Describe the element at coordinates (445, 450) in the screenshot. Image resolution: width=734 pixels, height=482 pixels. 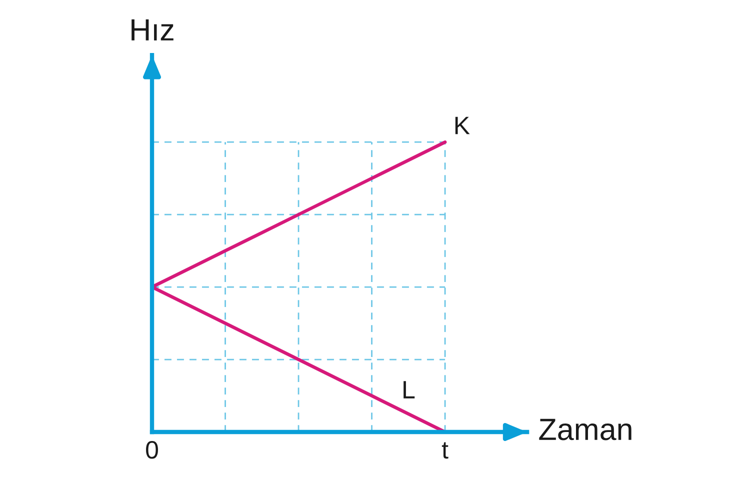
I see `x-tick-label: t` at that location.